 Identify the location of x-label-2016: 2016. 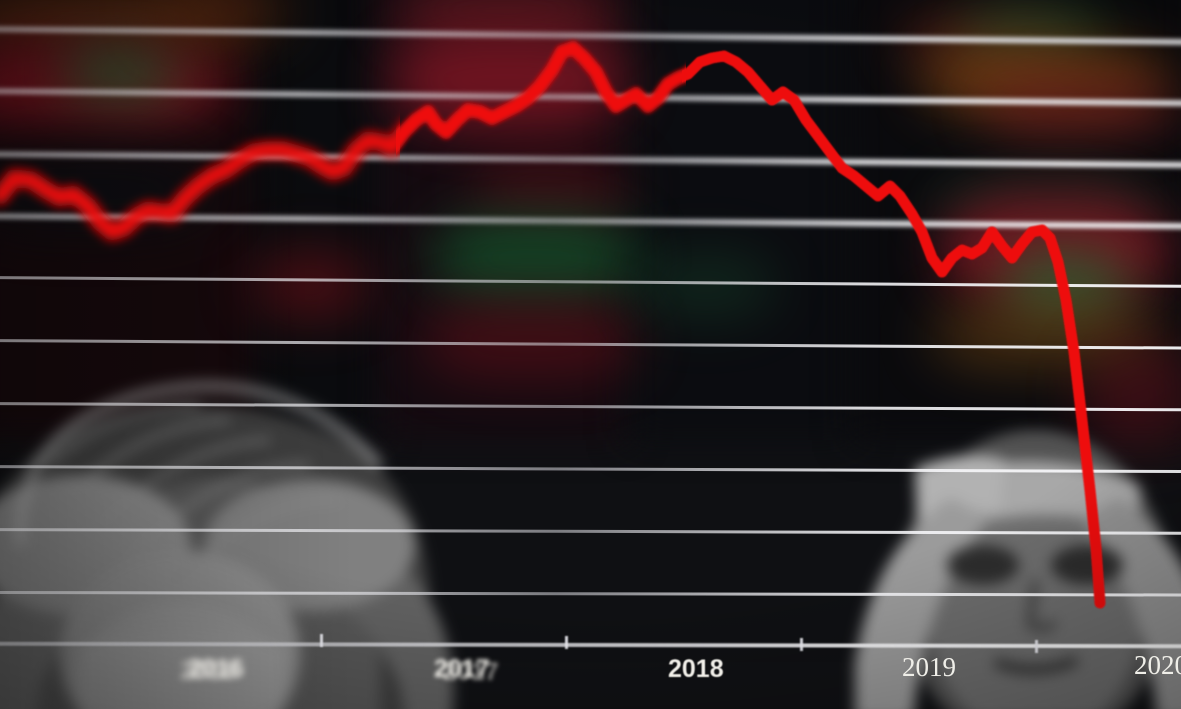
(216, 669).